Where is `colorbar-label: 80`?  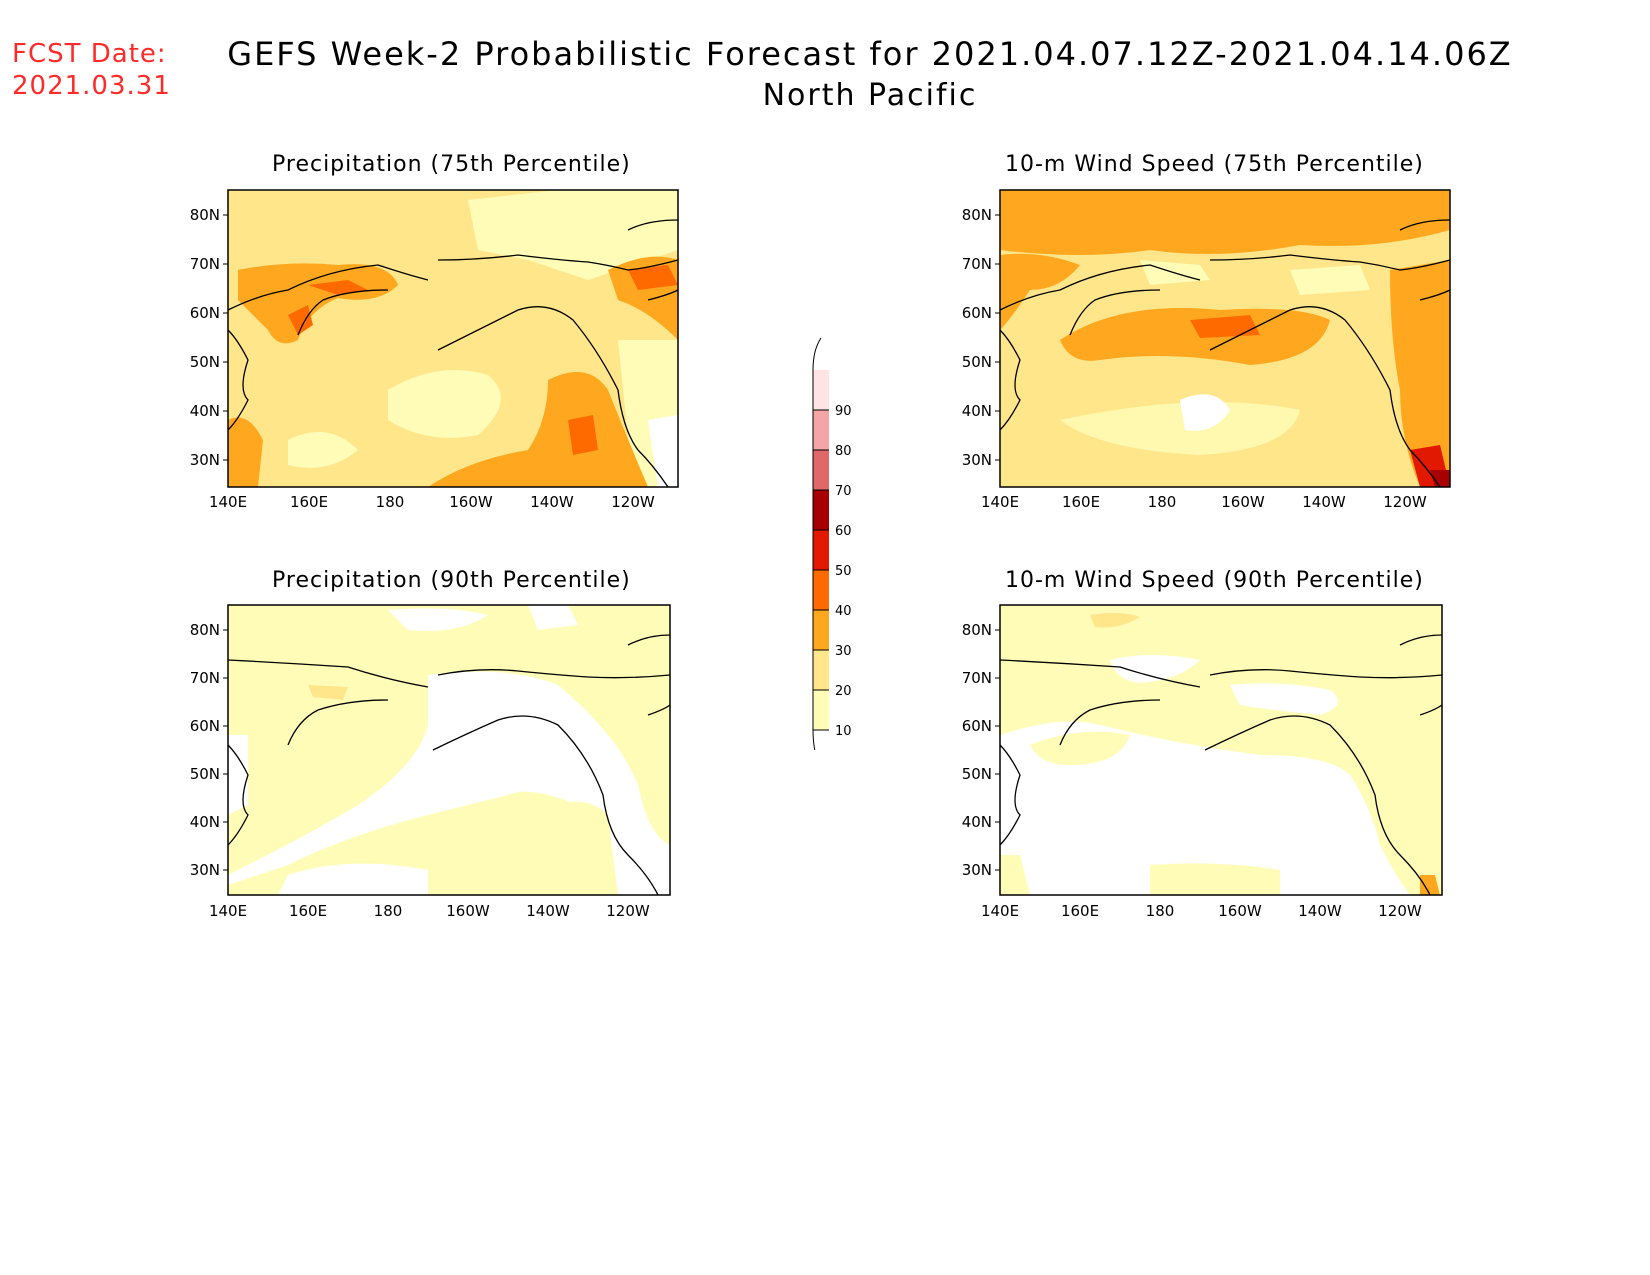 colorbar-label: 80 is located at coordinates (843, 451).